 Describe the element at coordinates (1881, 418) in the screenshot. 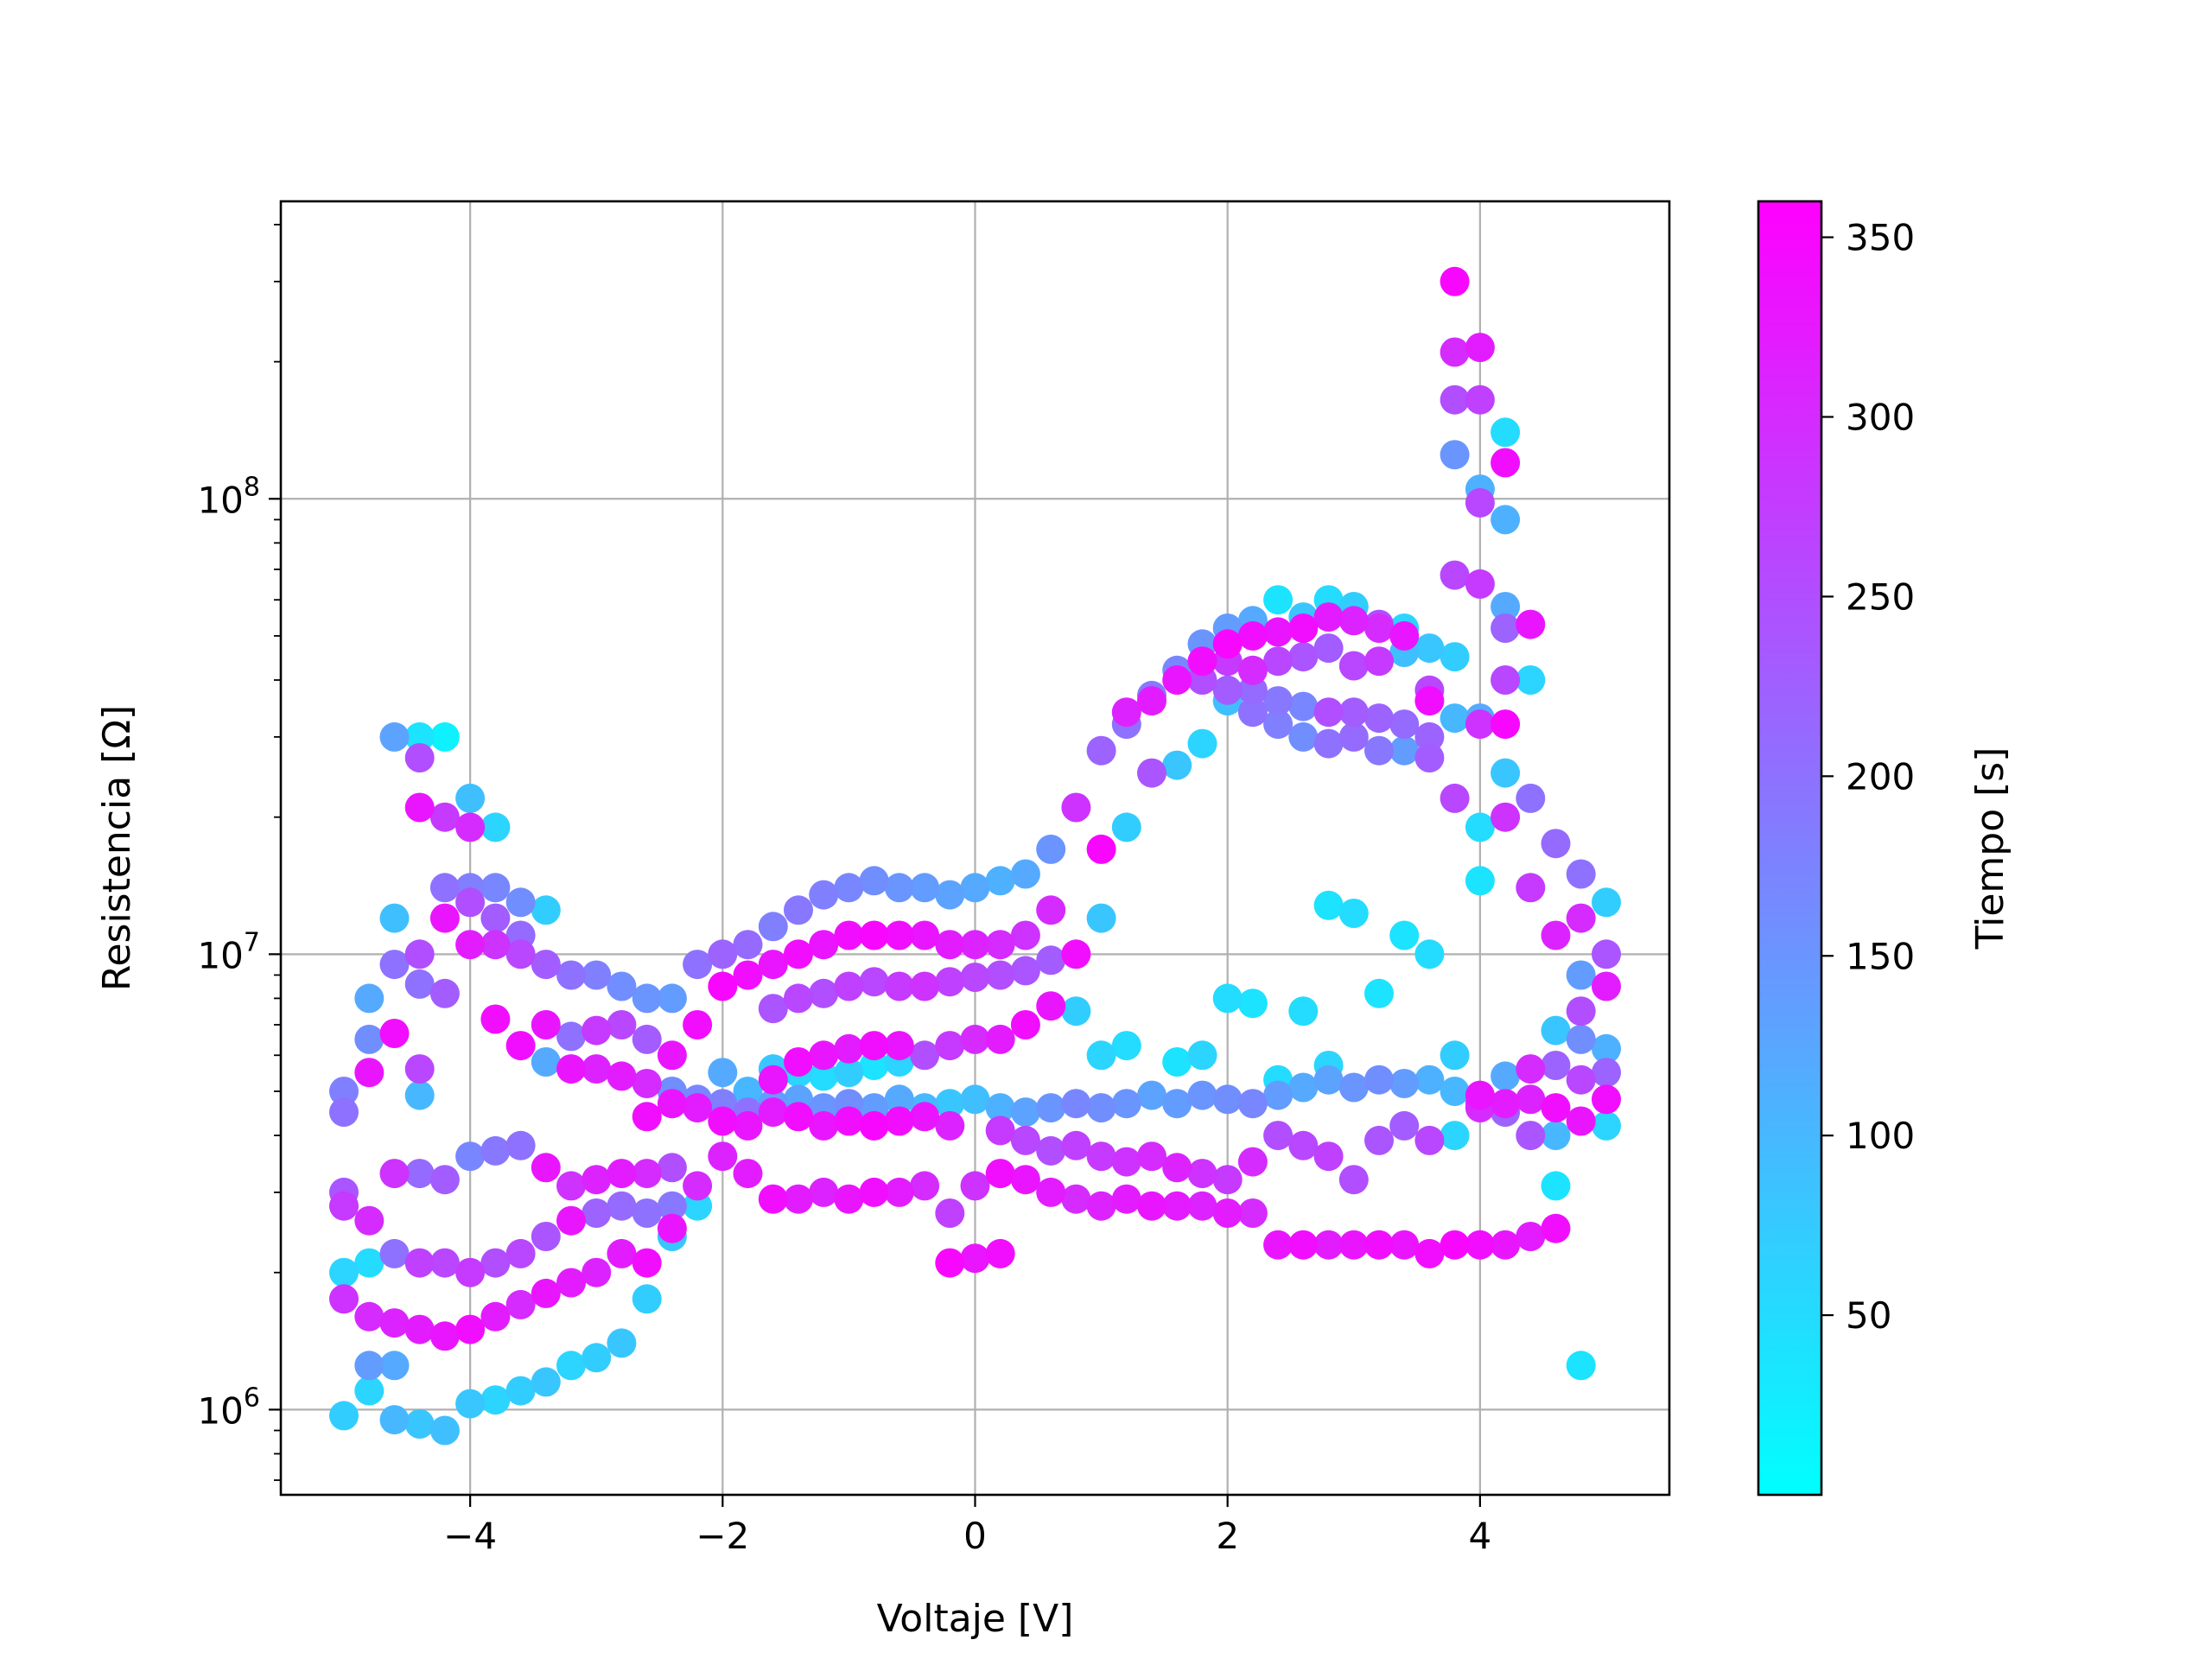

I see `colorbar-tick-label: 300` at that location.